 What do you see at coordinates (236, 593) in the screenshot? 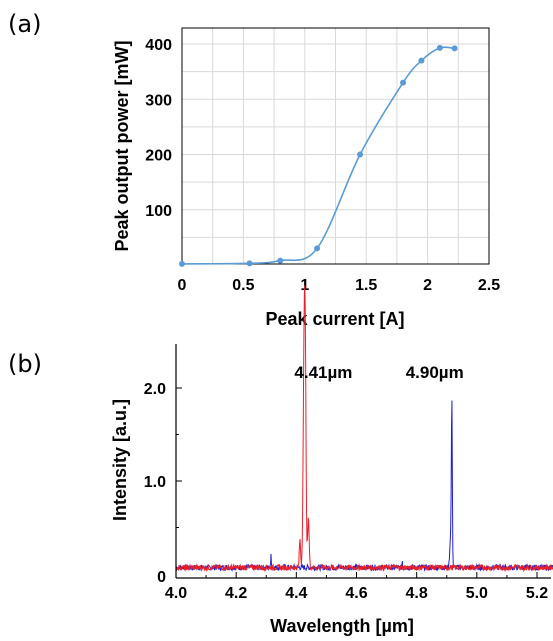
I see `panel-b-x-tick-label: 4.2` at bounding box center [236, 593].